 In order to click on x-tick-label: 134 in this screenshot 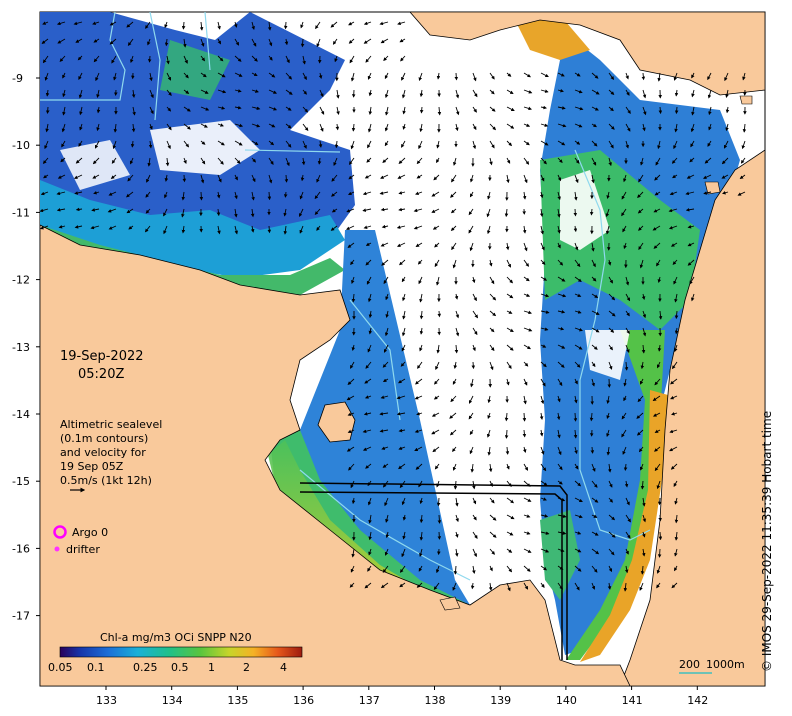, I will do `click(172, 700)`.